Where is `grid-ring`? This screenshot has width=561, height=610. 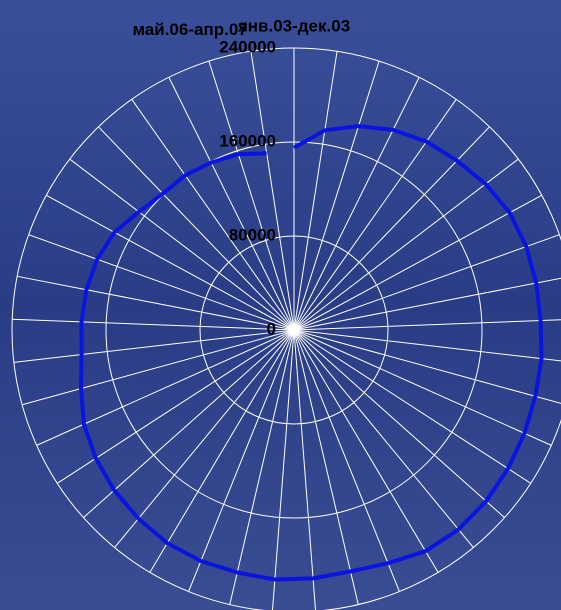 grid-ring is located at coordinates (294, 330).